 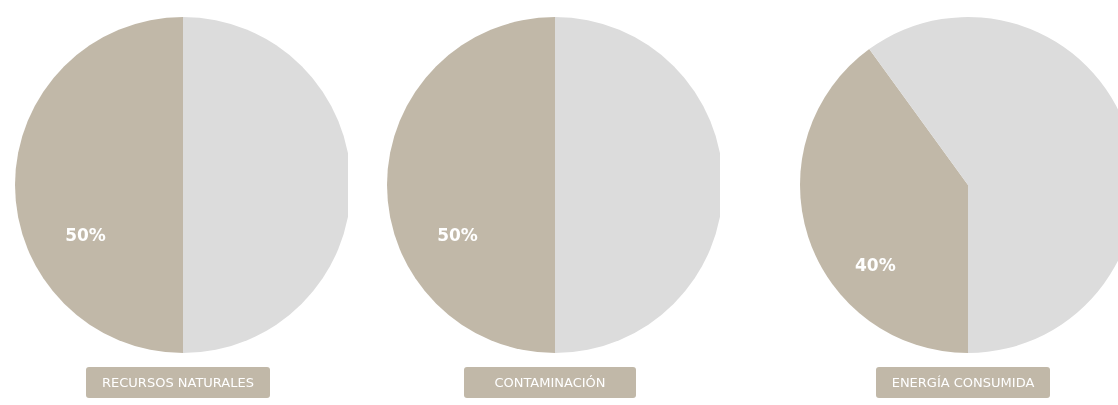 What do you see at coordinates (963, 382) in the screenshot?
I see `text: ENERGÍA CONSUMIDA` at bounding box center [963, 382].